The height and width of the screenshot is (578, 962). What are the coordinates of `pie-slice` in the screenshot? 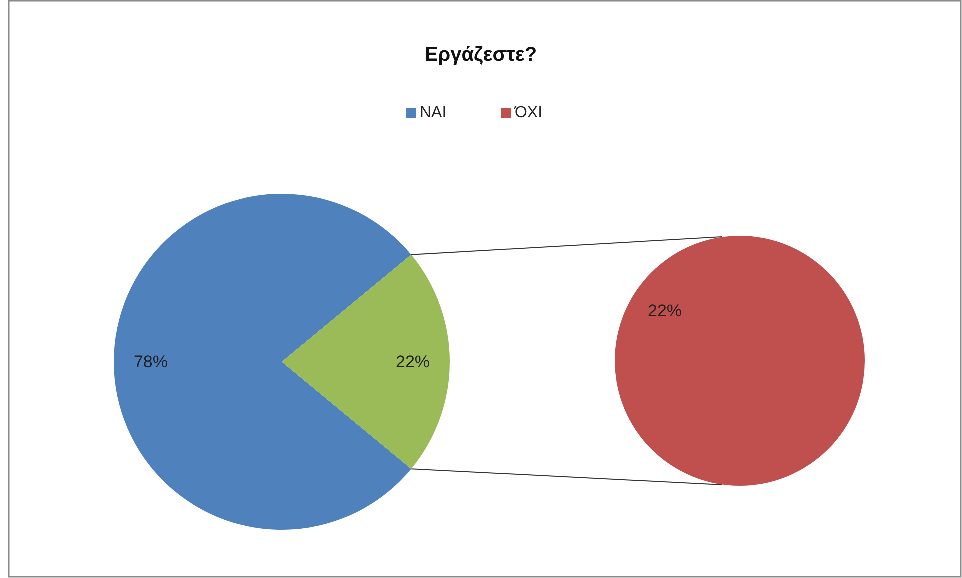 It's located at (366, 362).